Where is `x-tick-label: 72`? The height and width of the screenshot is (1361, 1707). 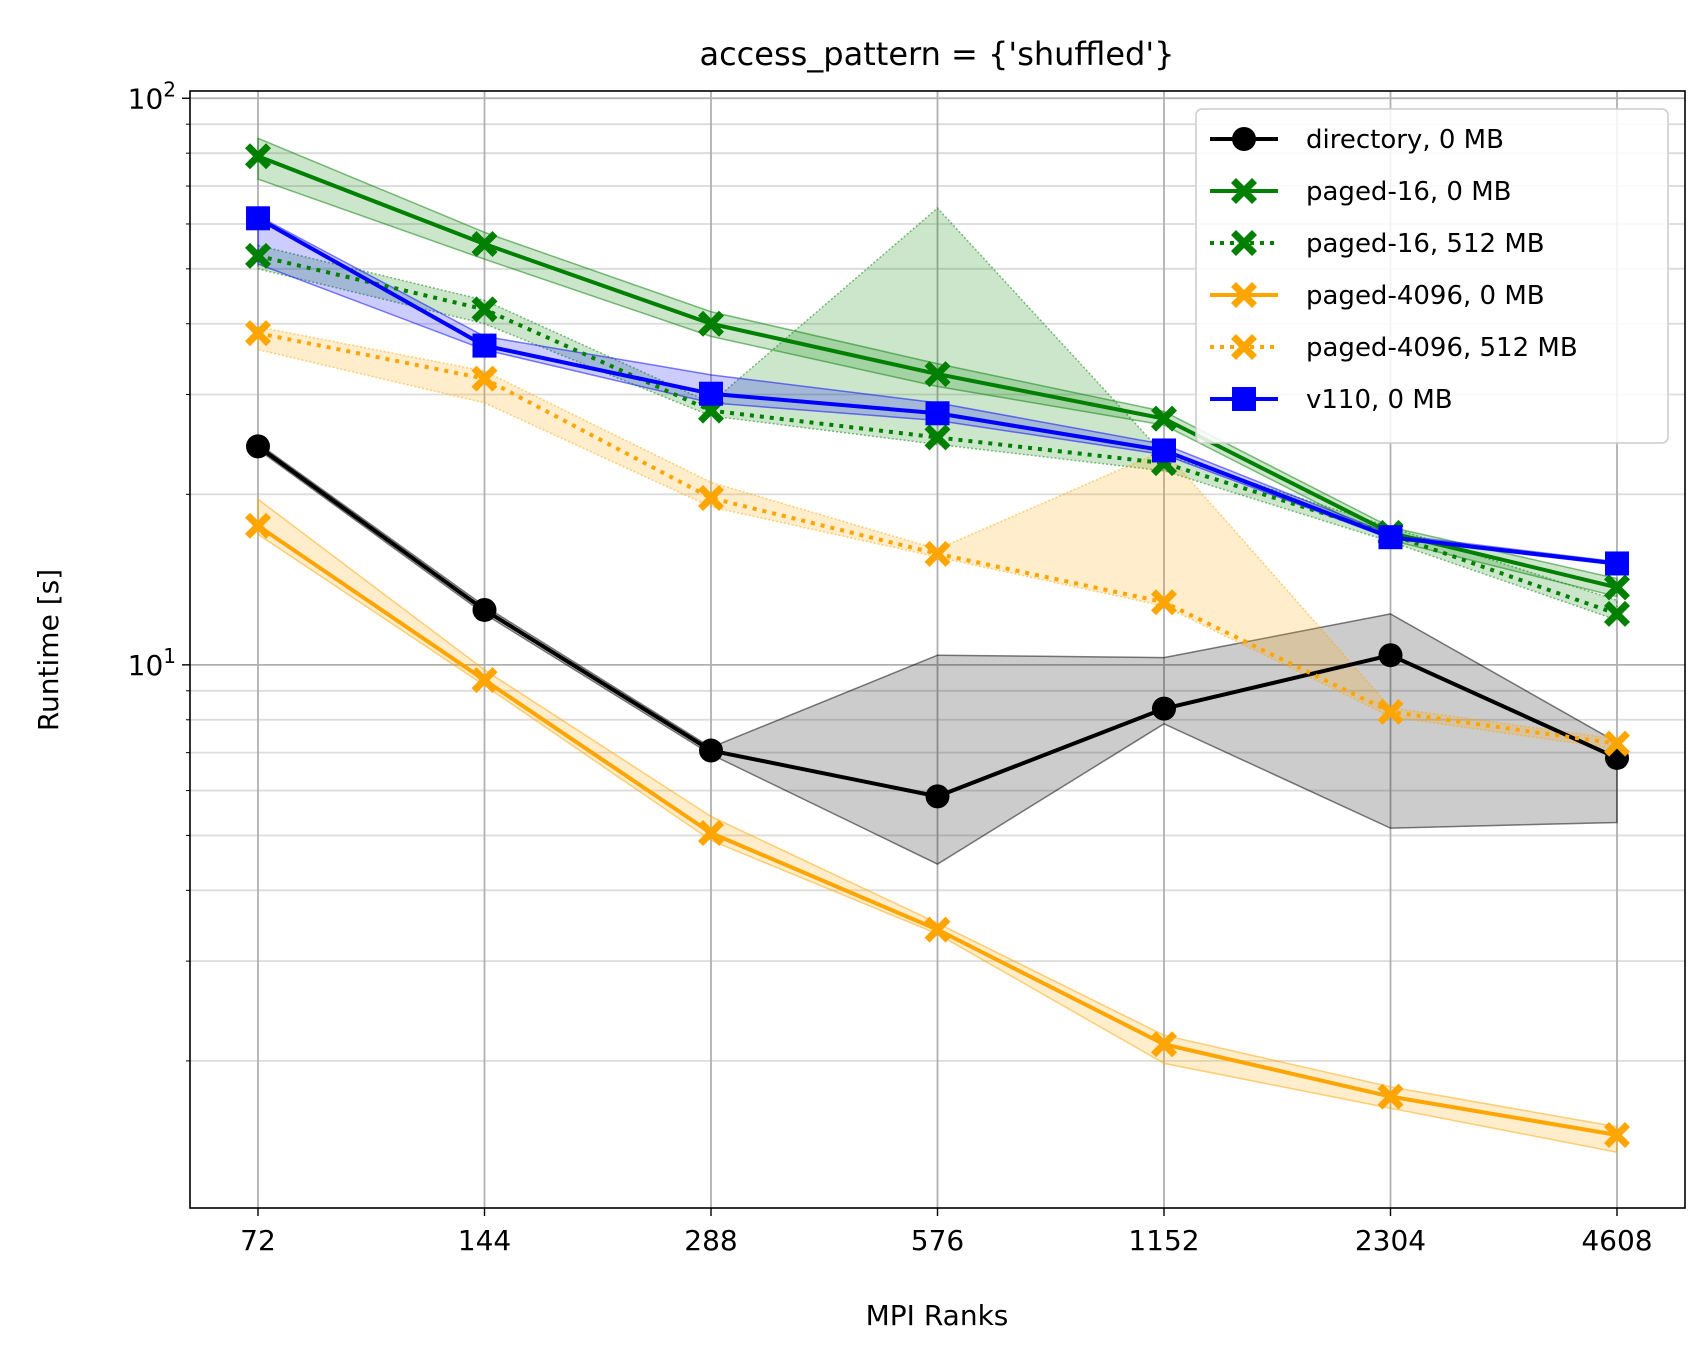
x-tick-label: 72 is located at coordinates (258, 1240).